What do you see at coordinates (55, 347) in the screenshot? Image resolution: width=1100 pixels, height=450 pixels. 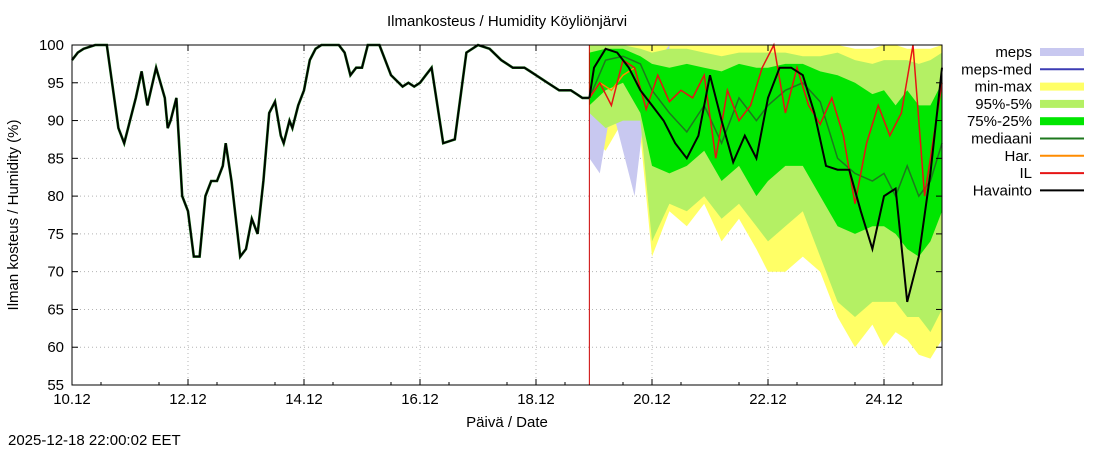 I see `y-tick-label: 60` at bounding box center [55, 347].